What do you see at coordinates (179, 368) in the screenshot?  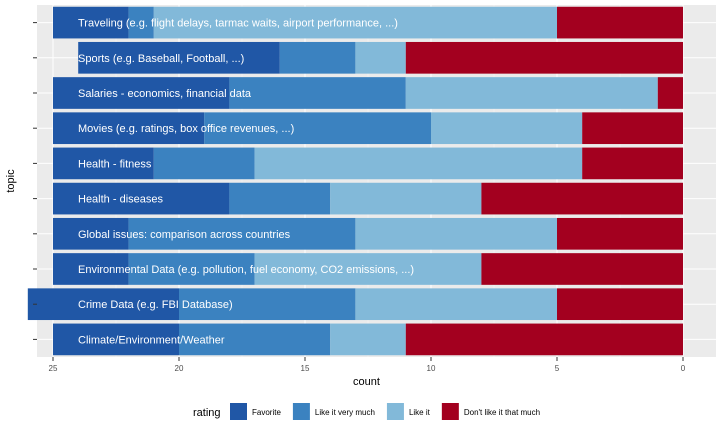 I see `x-tick-label: 20` at bounding box center [179, 368].